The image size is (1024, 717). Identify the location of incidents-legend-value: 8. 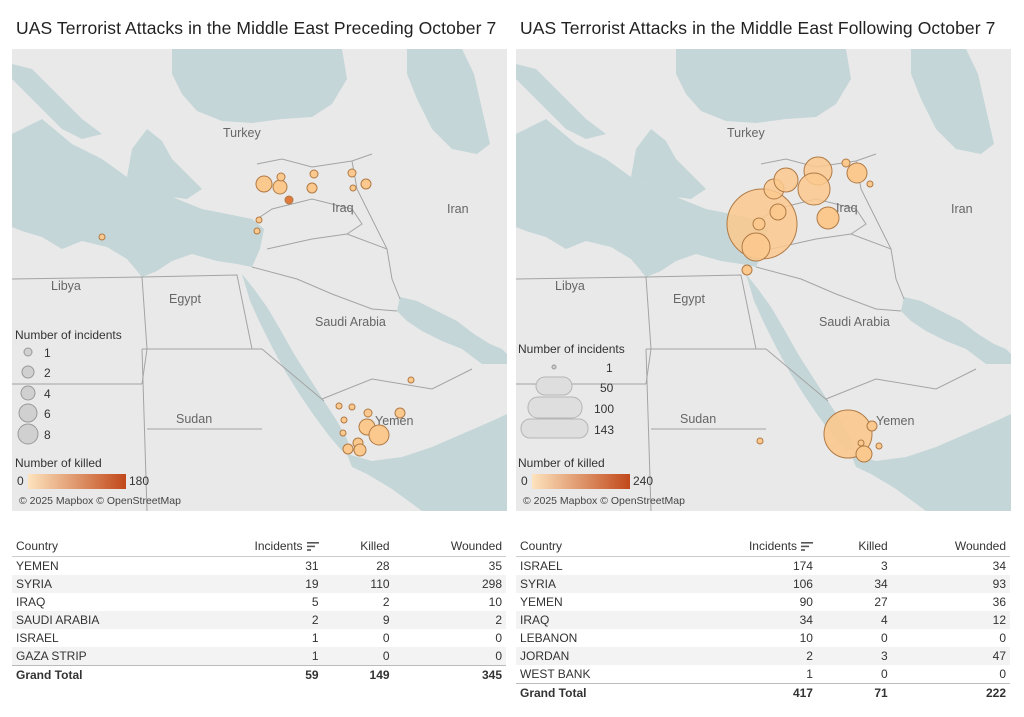
(47, 435).